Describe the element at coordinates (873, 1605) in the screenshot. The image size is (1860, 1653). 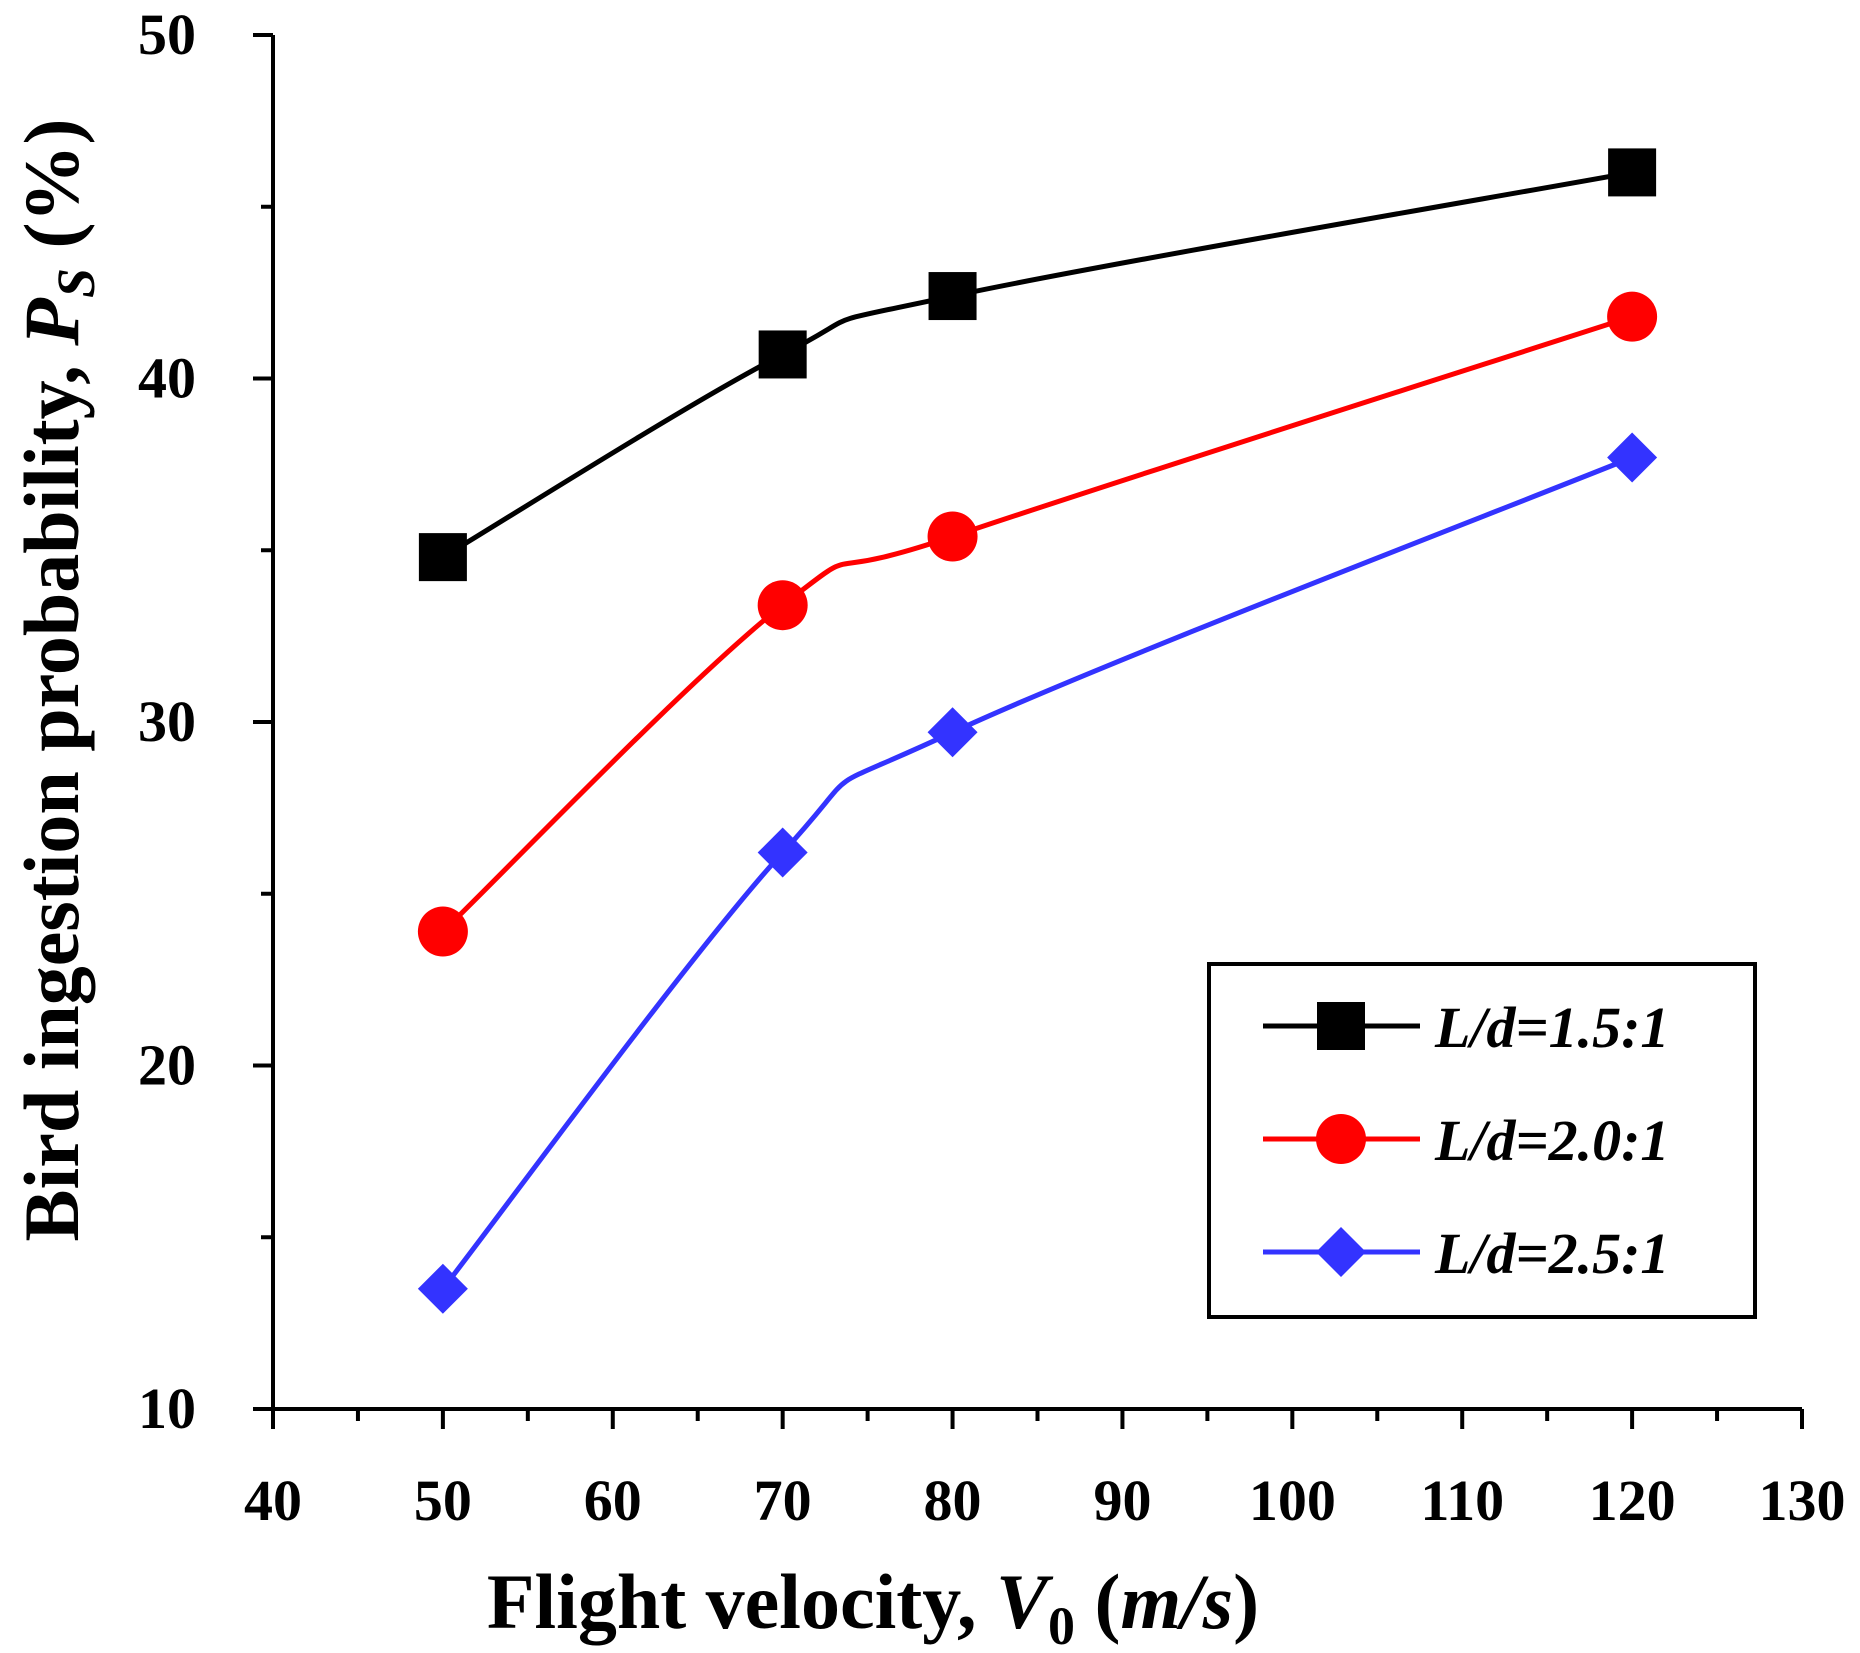
I see `x-axis-title: Flight velocity, V0 (m/s)` at that location.